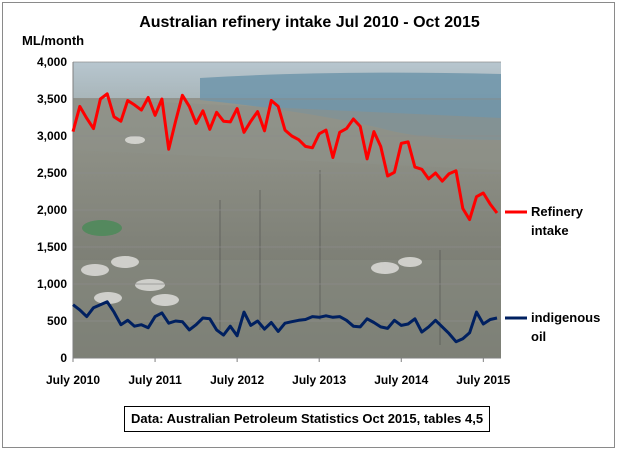 This screenshot has width=619, height=452. Describe the element at coordinates (237, 380) in the screenshot. I see `x-tick-label: July 2012` at that location.